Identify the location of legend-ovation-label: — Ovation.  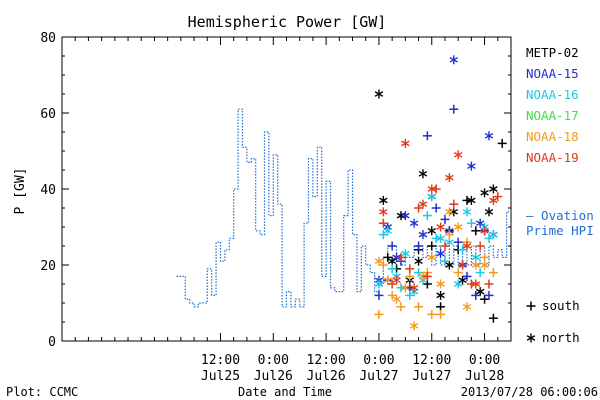
(560, 215).